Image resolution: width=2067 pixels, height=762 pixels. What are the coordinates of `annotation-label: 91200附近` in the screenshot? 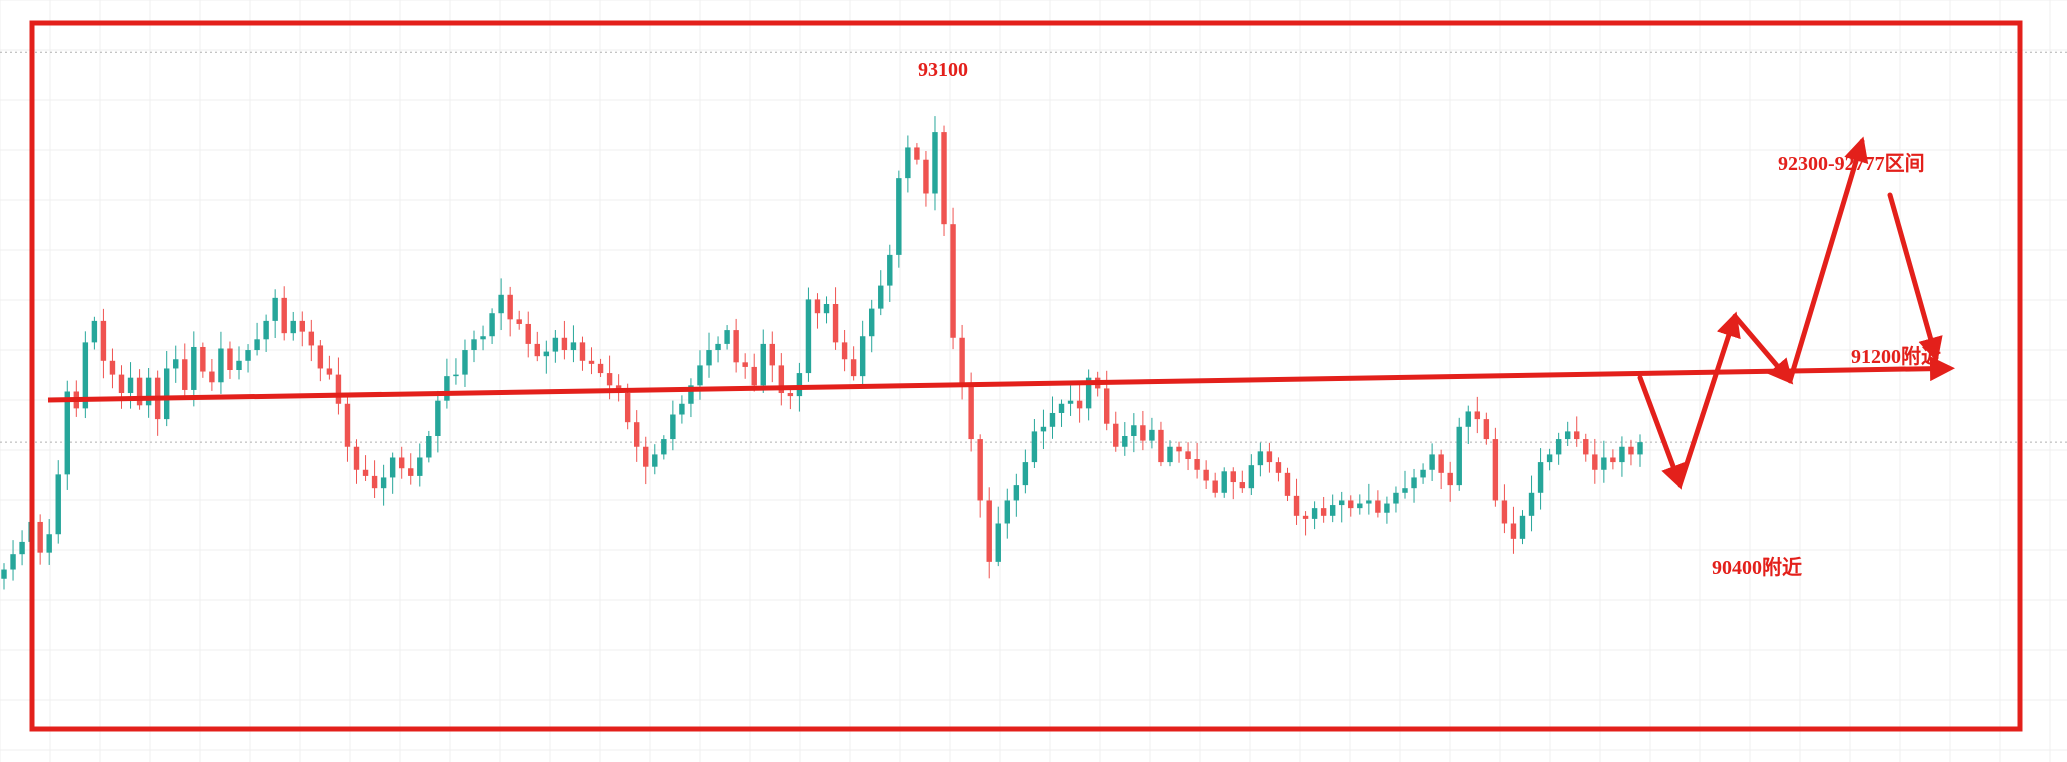 It's located at (1896, 356).